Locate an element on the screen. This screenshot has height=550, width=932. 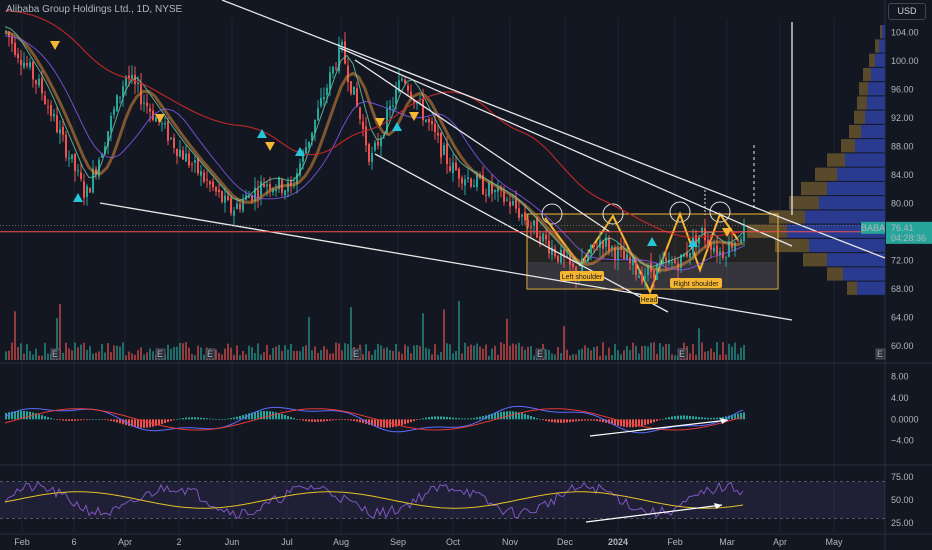
sell-signal is located at coordinates (160, 118).